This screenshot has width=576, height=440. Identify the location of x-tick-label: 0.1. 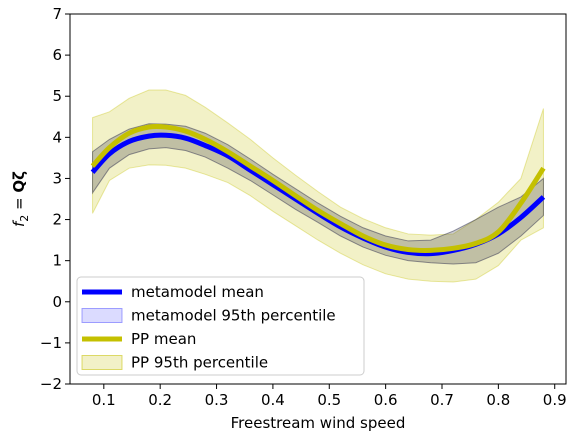
(104, 400).